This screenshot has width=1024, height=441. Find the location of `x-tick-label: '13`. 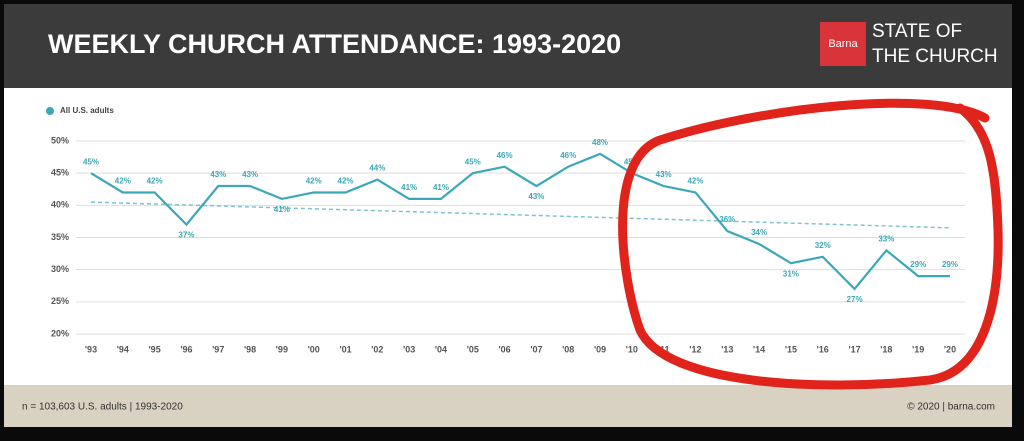

x-tick-label: '13 is located at coordinates (727, 349).